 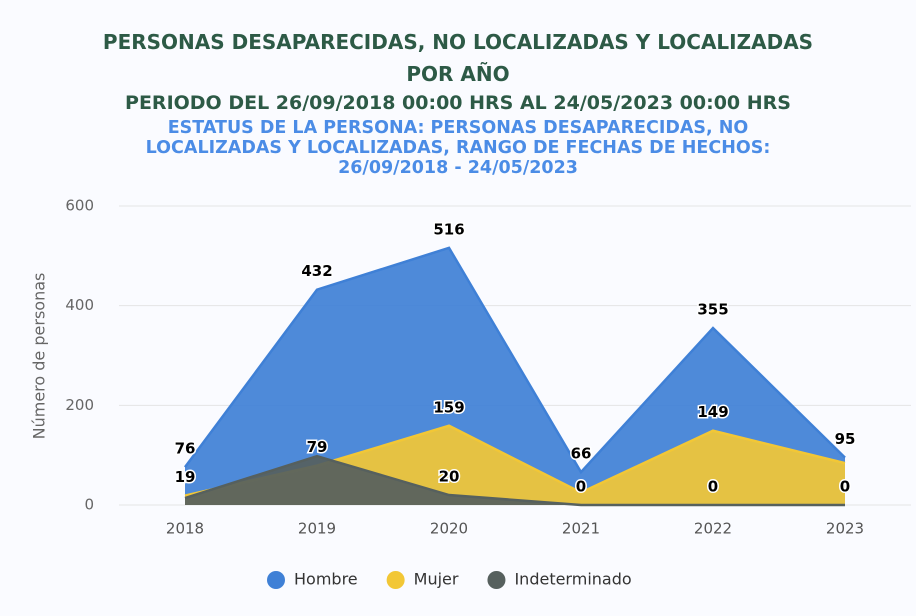 I want to click on legend-label: Hombre, so click(x=326, y=579).